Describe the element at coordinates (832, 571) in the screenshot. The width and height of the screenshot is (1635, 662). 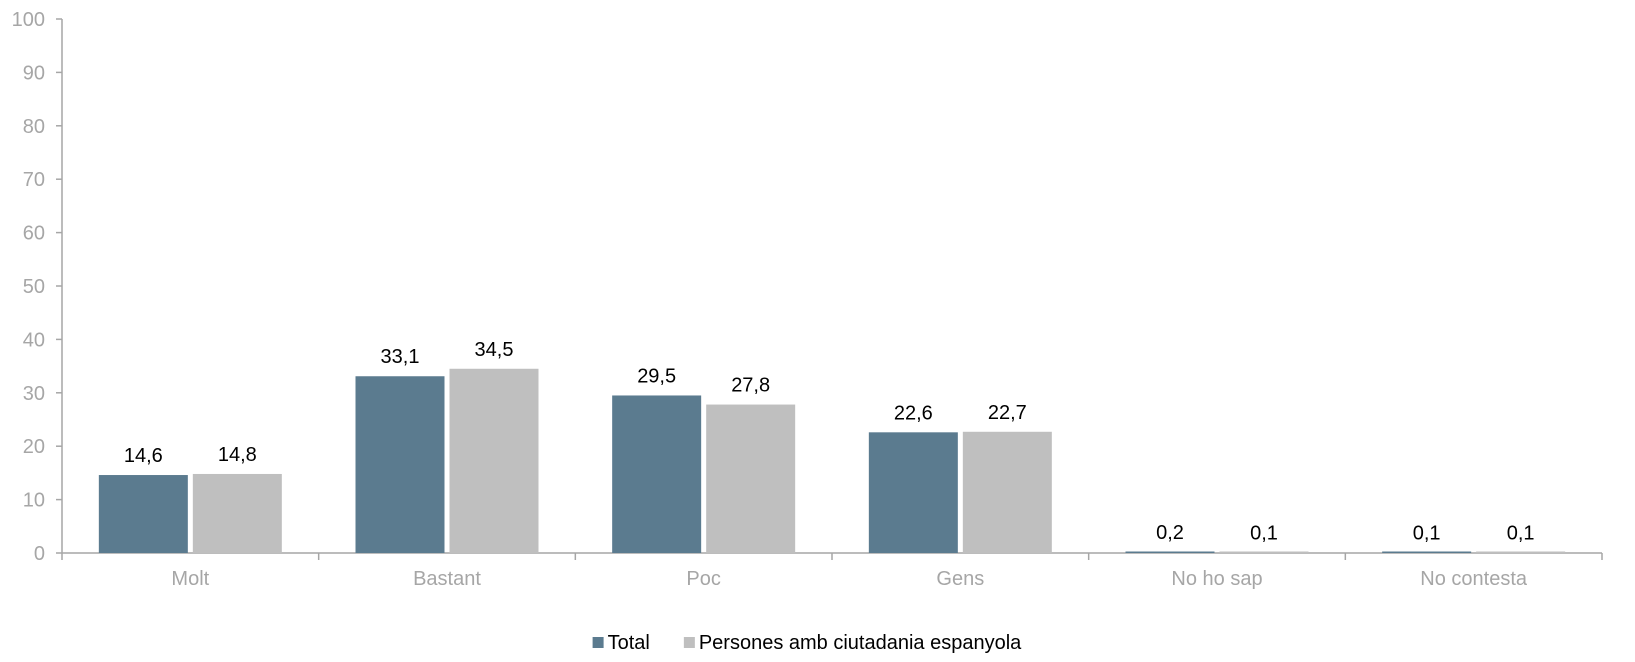
I see `x-axis: Molt Bastant Poc Gens No ho sap No contesta` at that location.